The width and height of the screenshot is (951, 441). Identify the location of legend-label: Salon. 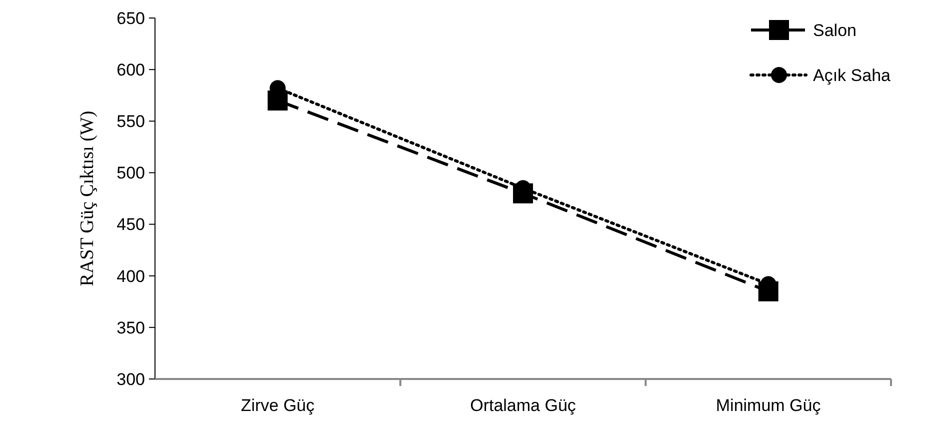
(834, 30).